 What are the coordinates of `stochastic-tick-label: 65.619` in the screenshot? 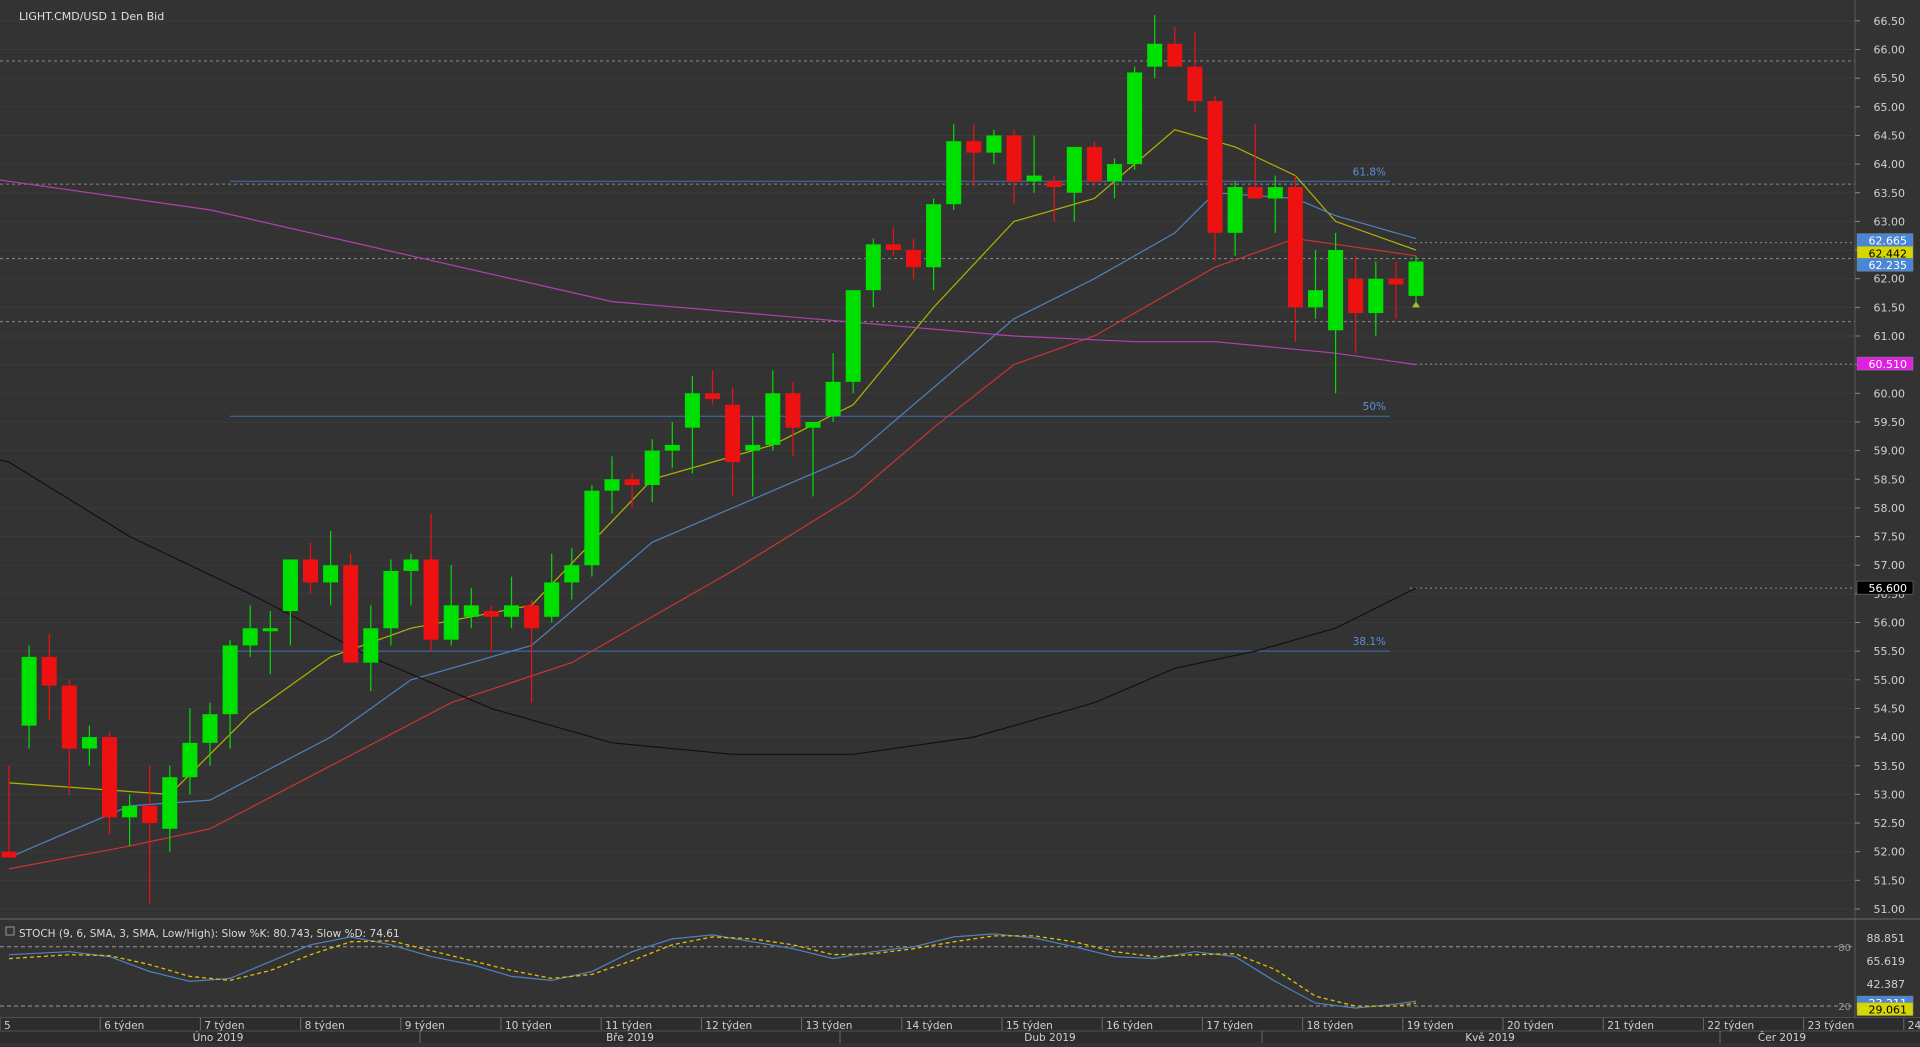 It's located at (1886, 961).